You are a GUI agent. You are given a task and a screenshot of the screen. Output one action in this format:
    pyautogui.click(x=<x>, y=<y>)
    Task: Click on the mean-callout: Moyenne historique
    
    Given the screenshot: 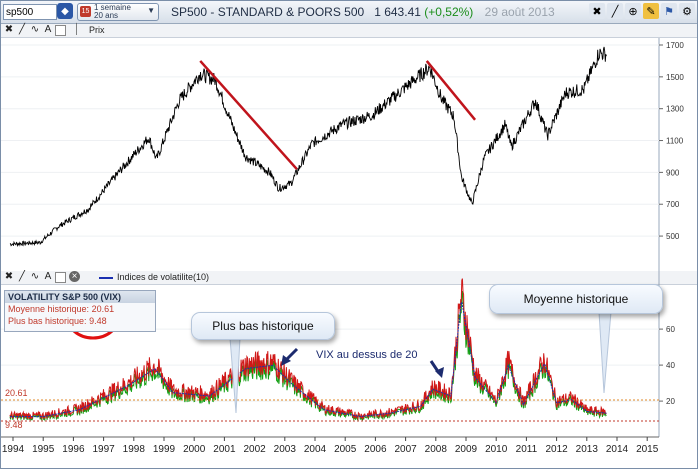 What is the action you would take?
    pyautogui.click(x=576, y=299)
    